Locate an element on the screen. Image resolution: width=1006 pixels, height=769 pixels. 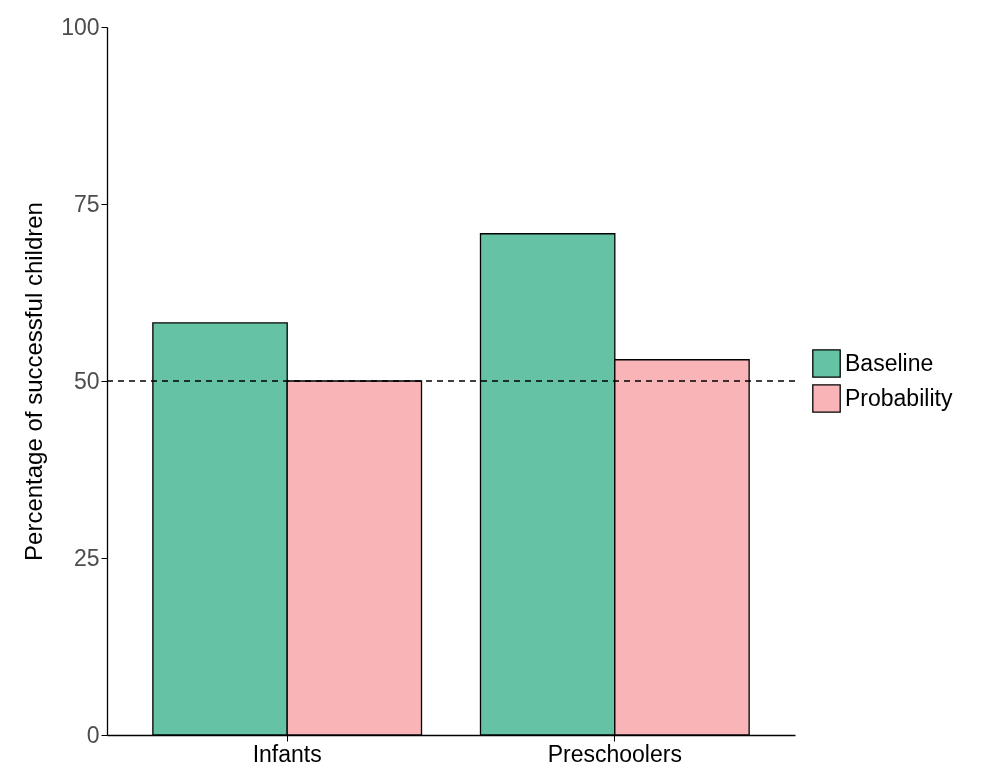
y-tick-label: 75 is located at coordinates (86, 203).